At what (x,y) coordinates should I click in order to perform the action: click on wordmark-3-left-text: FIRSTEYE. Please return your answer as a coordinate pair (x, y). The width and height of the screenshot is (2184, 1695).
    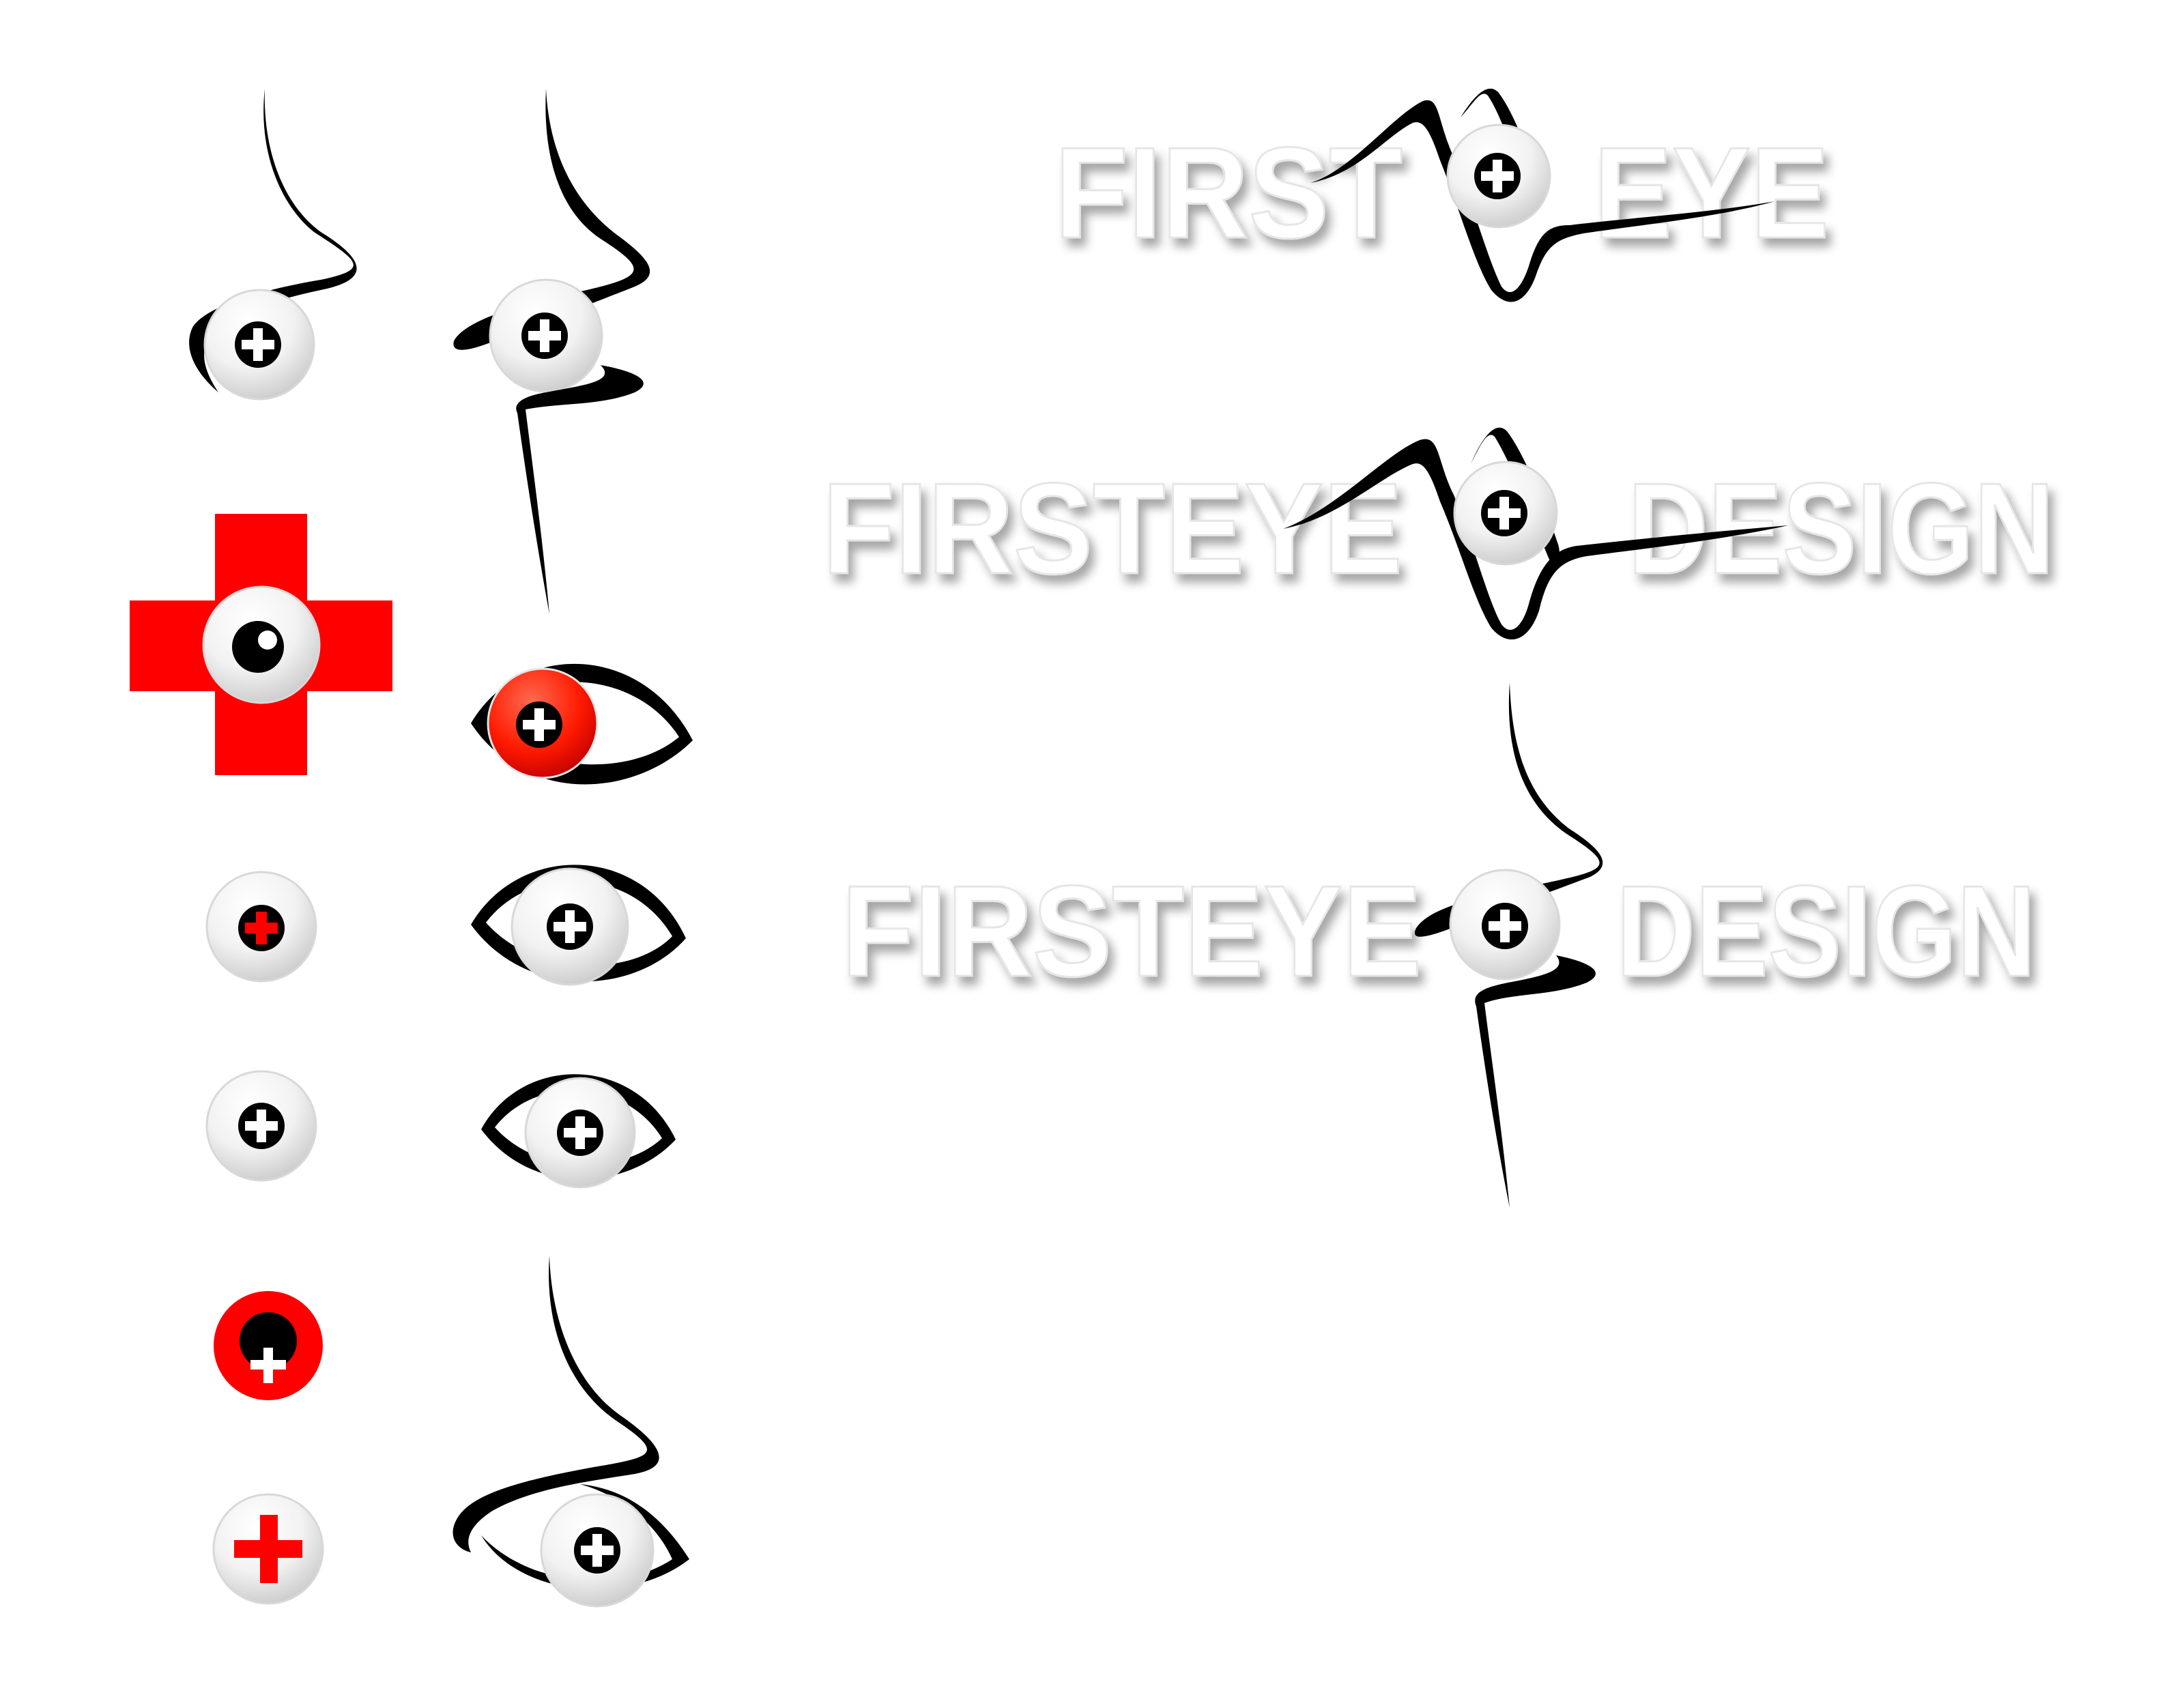
    Looking at the image, I should click on (1132, 932).